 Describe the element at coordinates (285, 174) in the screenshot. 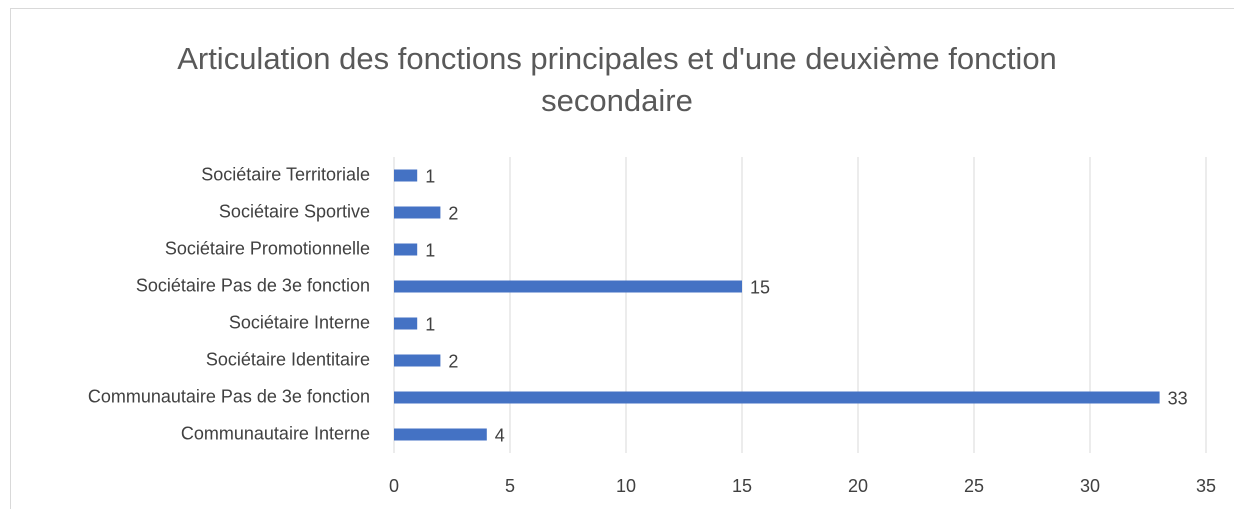

I see `y-tick-label: Sociétaire Territoriale` at that location.